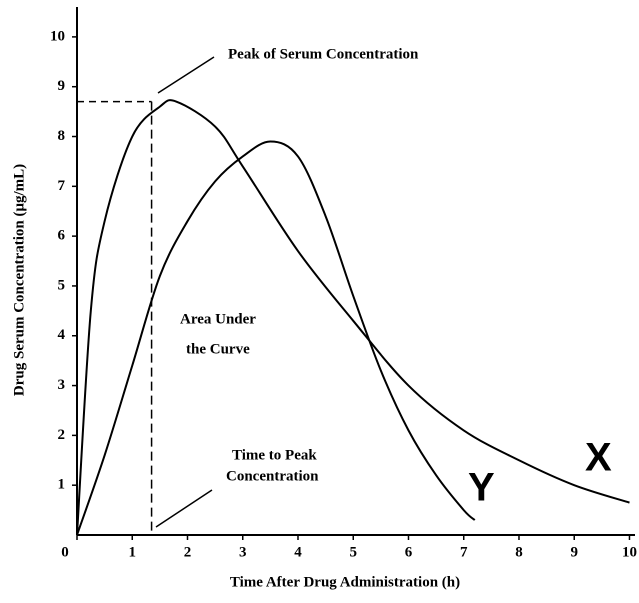 The width and height of the screenshot is (639, 603). Describe the element at coordinates (62, 485) in the screenshot. I see `y-tick-label: 1` at that location.